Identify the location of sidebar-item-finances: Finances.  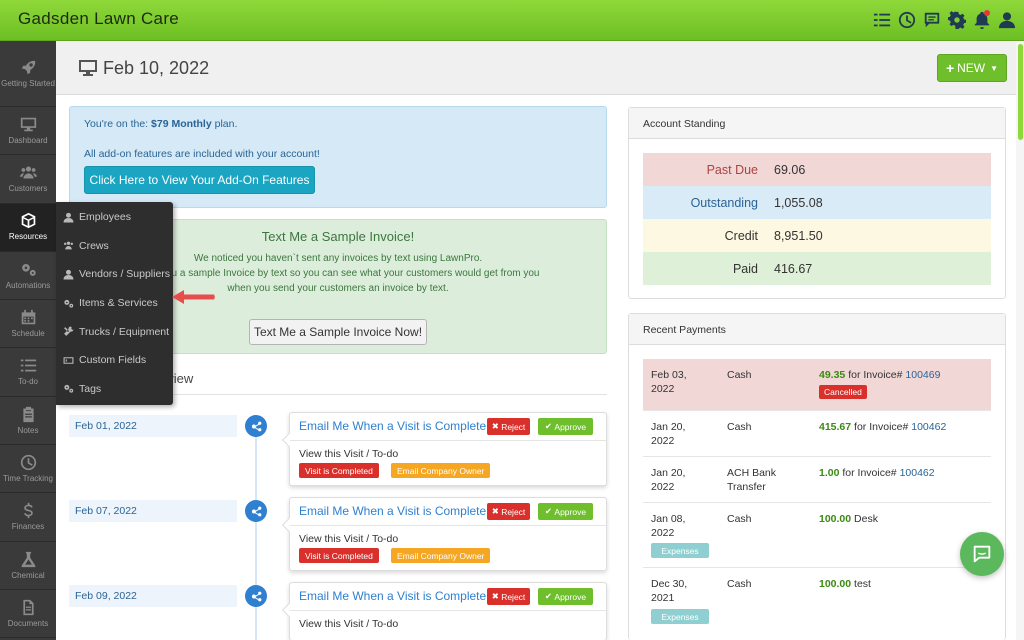
(28, 517).